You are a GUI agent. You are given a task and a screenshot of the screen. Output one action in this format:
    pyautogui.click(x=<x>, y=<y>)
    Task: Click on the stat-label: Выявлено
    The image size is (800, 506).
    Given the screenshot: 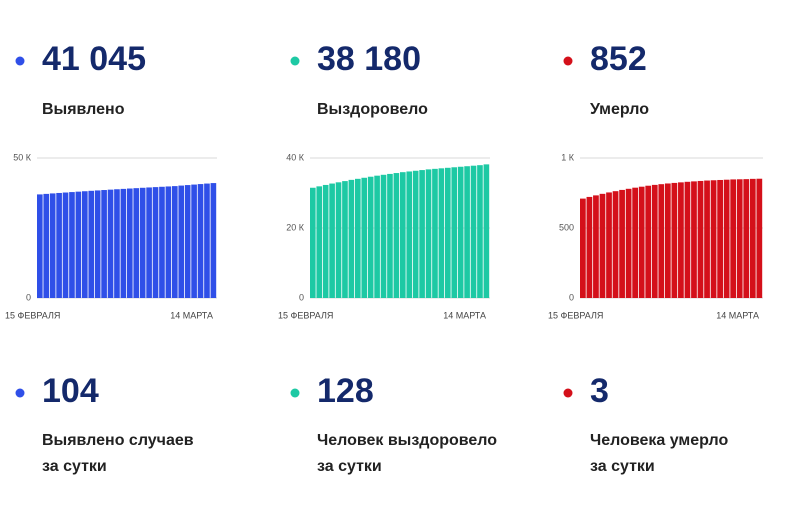 What is the action you would take?
    pyautogui.click(x=83, y=109)
    